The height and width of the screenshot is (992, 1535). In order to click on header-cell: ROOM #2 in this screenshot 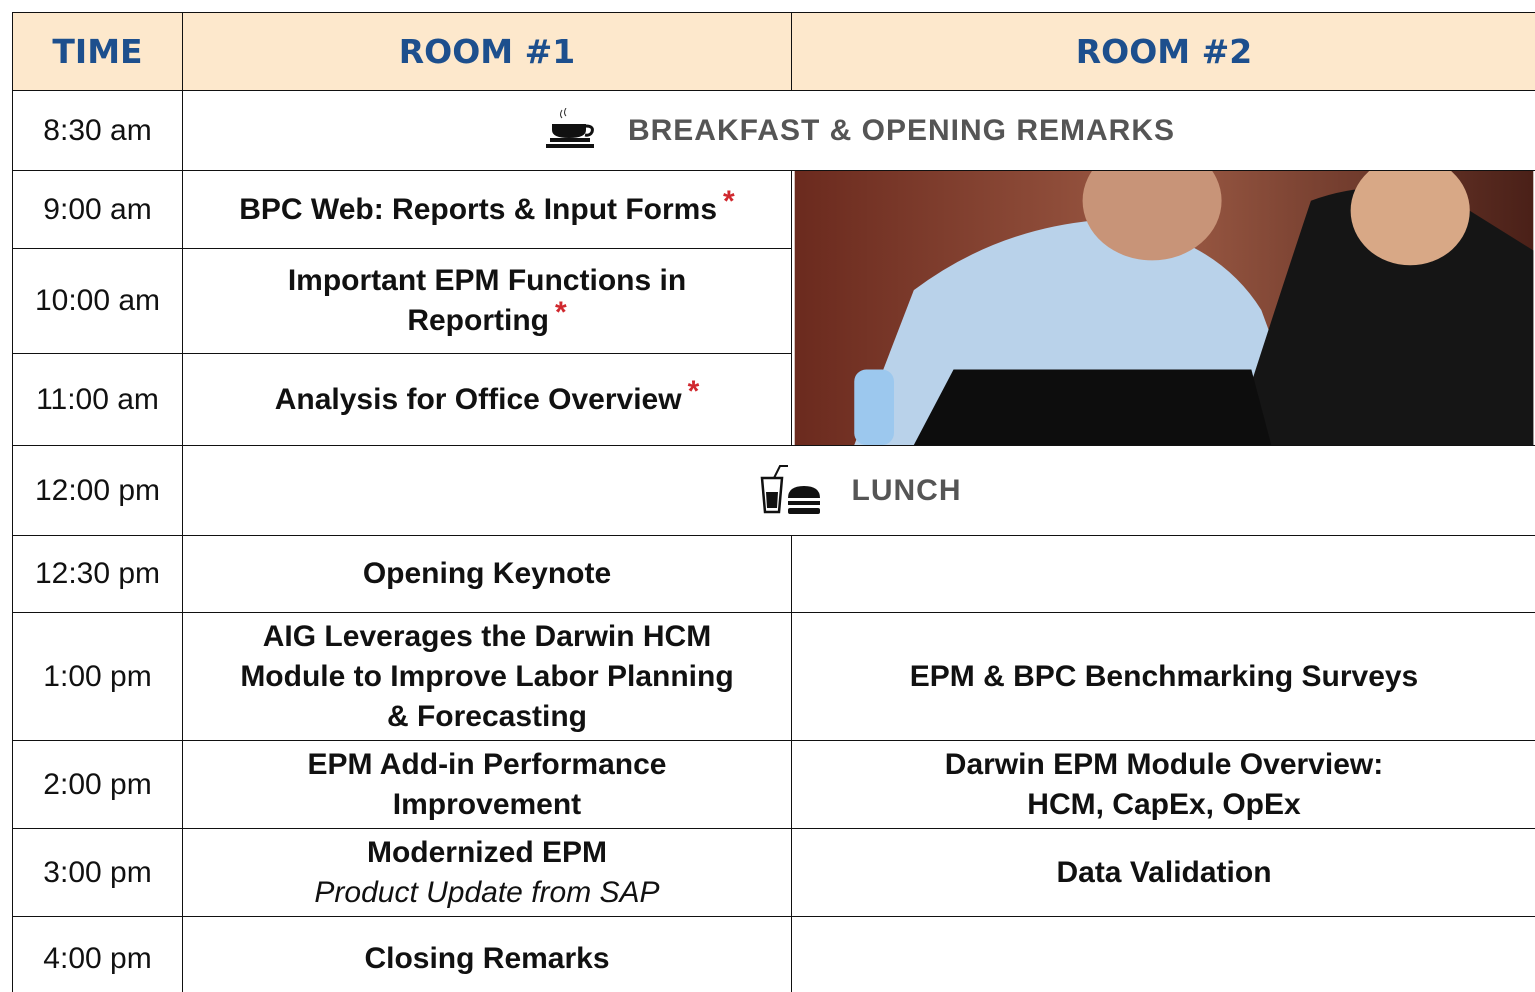, I will do `click(1163, 51)`.